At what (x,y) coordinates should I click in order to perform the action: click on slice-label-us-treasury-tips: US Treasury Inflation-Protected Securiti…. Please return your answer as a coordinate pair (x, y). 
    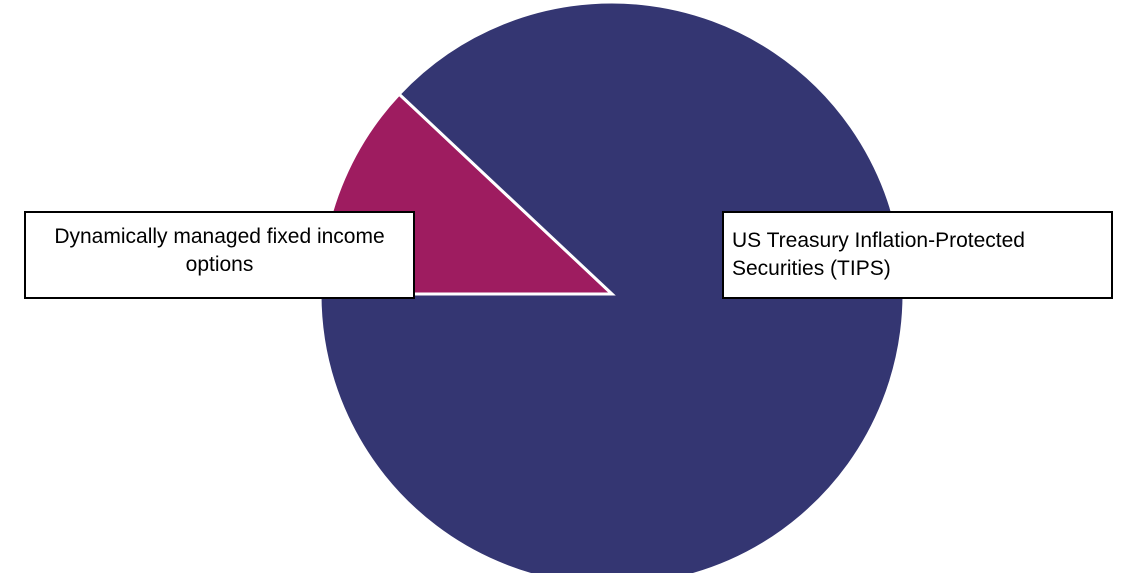
    Looking at the image, I should click on (917, 255).